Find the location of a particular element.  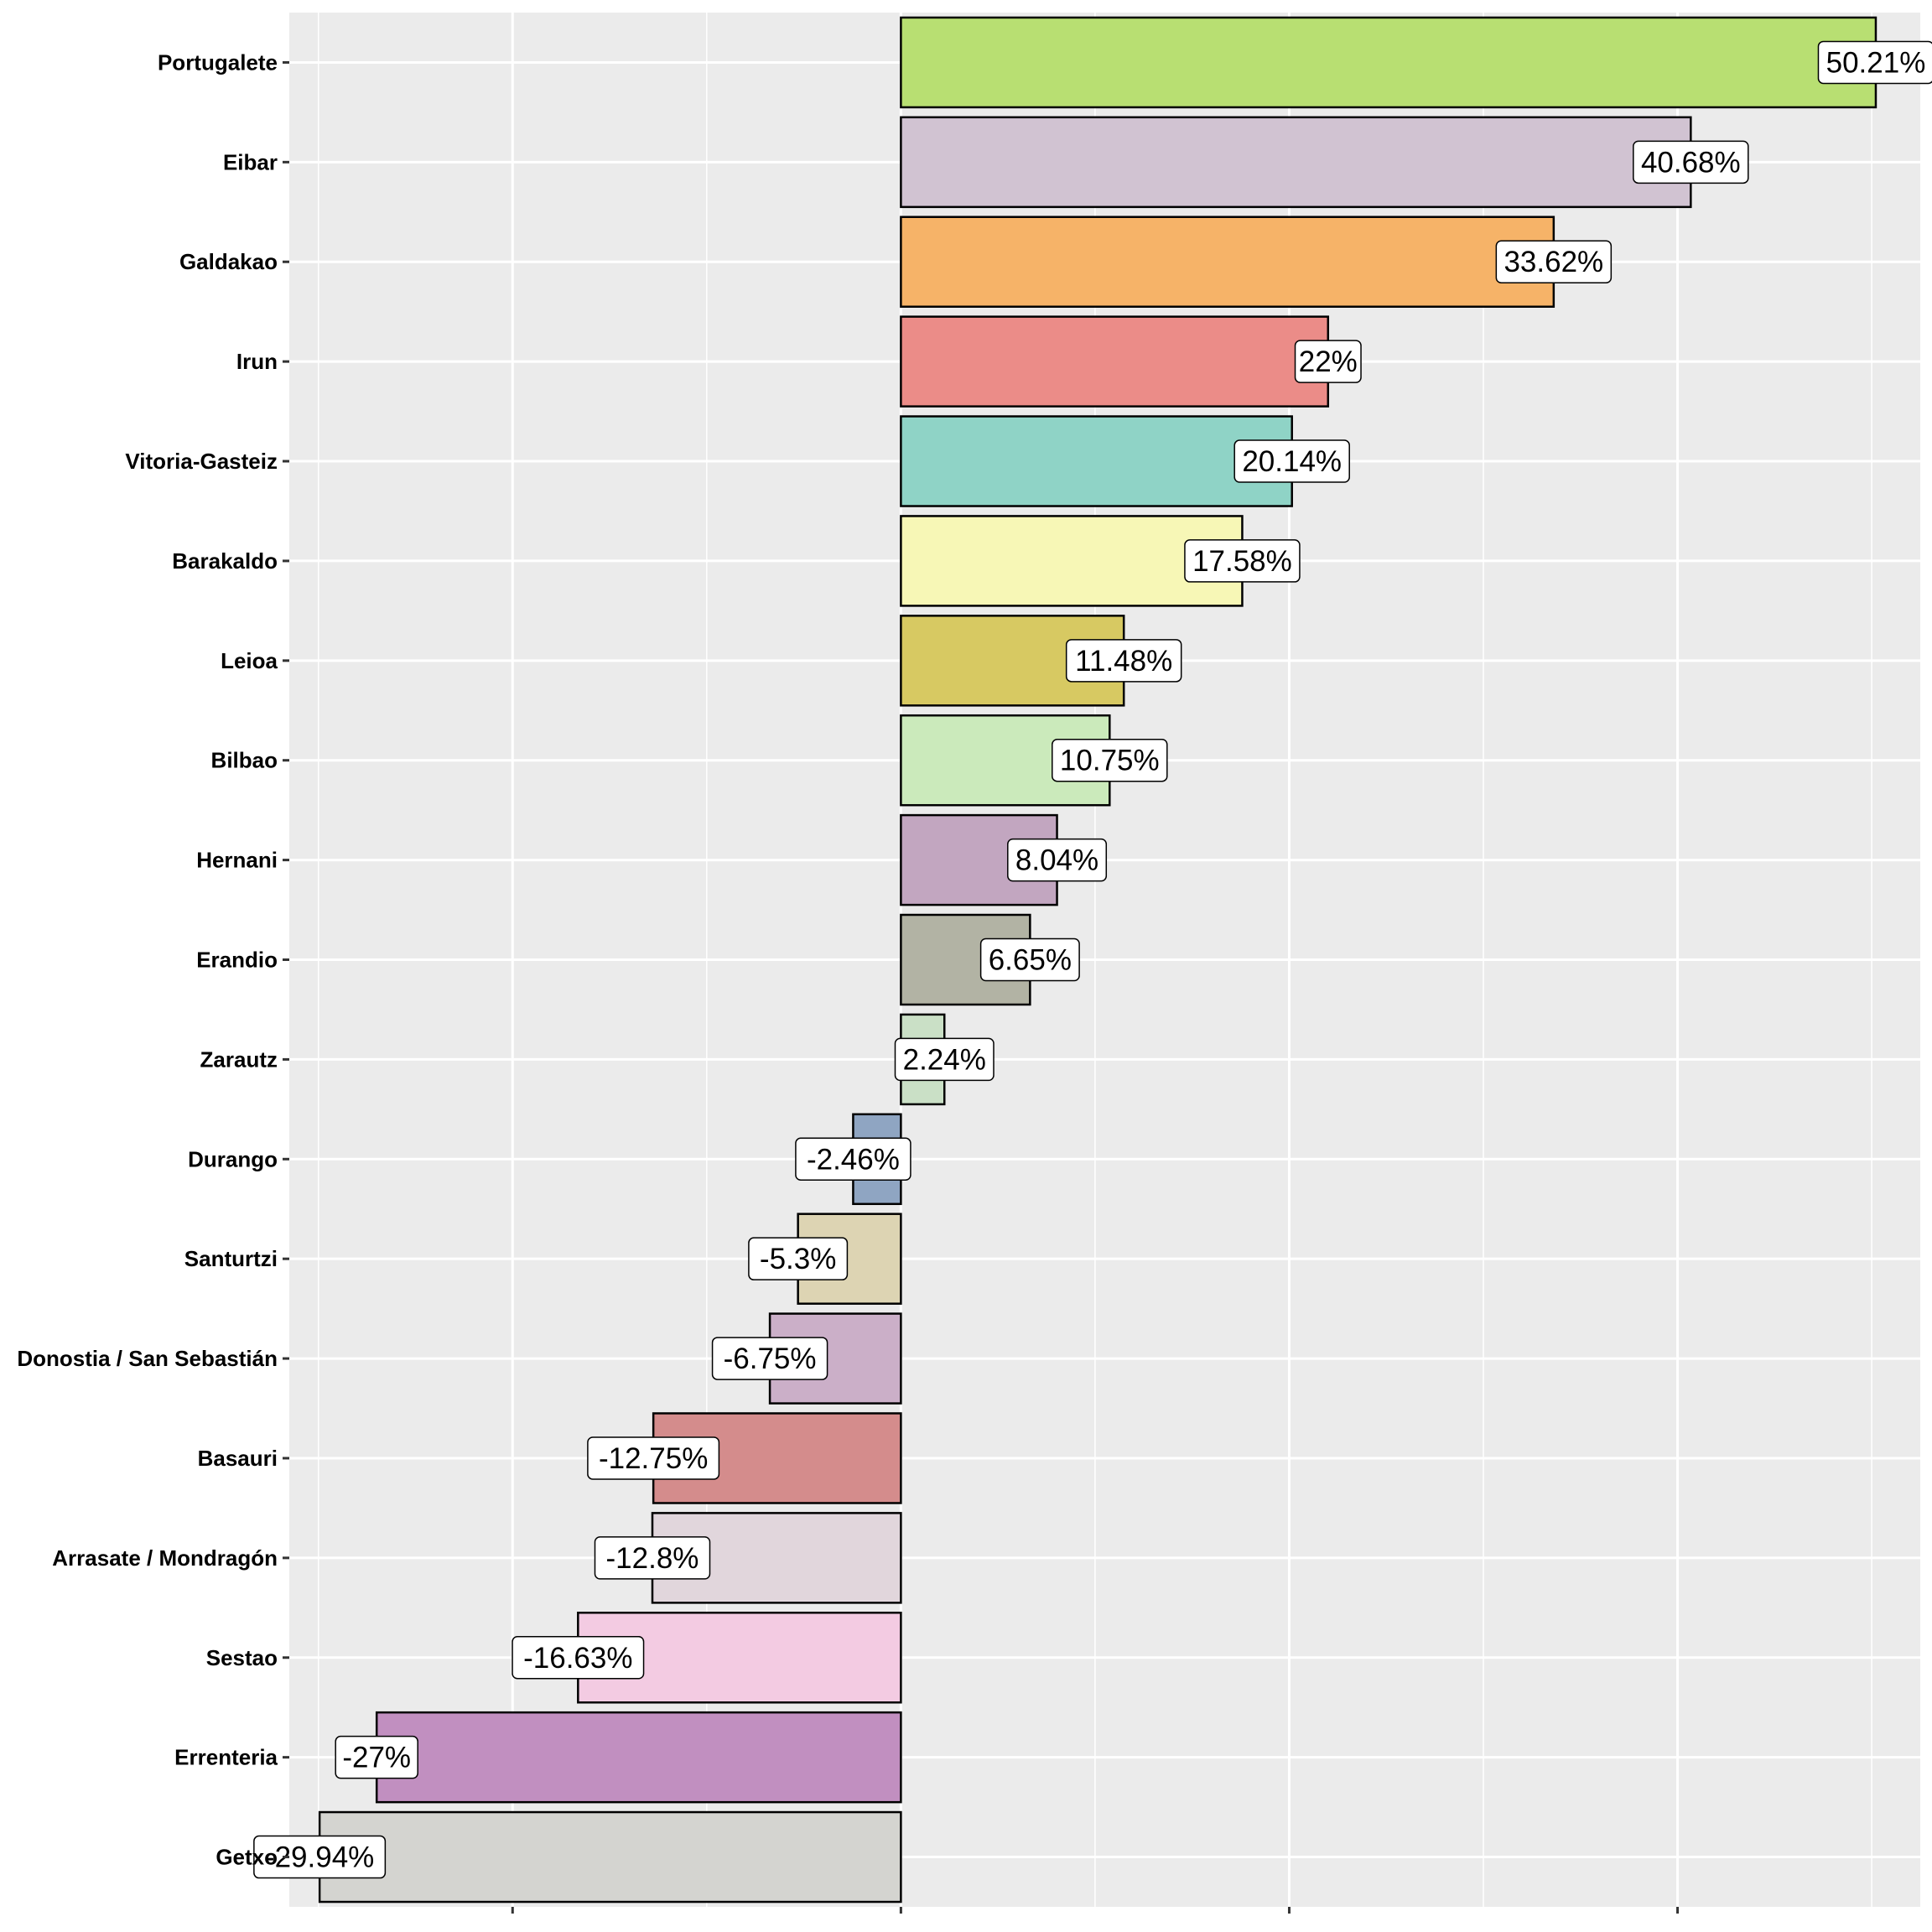

data-label-text: 22% is located at coordinates (1328, 361).